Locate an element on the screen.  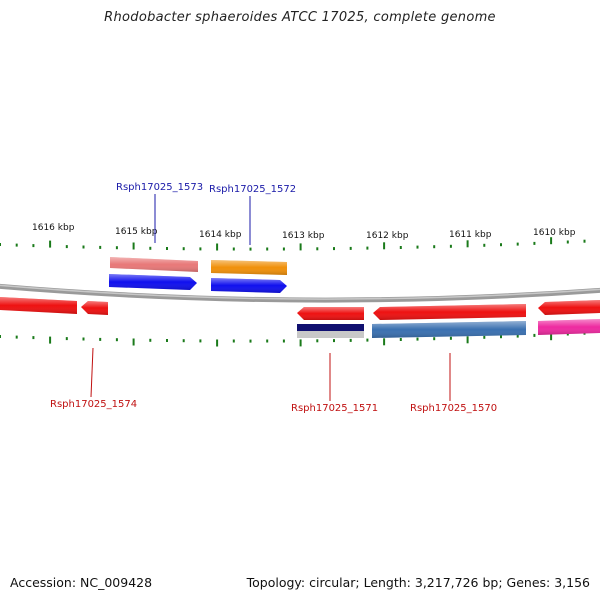
kbp-label: 1610 kbp is located at coordinates (554, 233).